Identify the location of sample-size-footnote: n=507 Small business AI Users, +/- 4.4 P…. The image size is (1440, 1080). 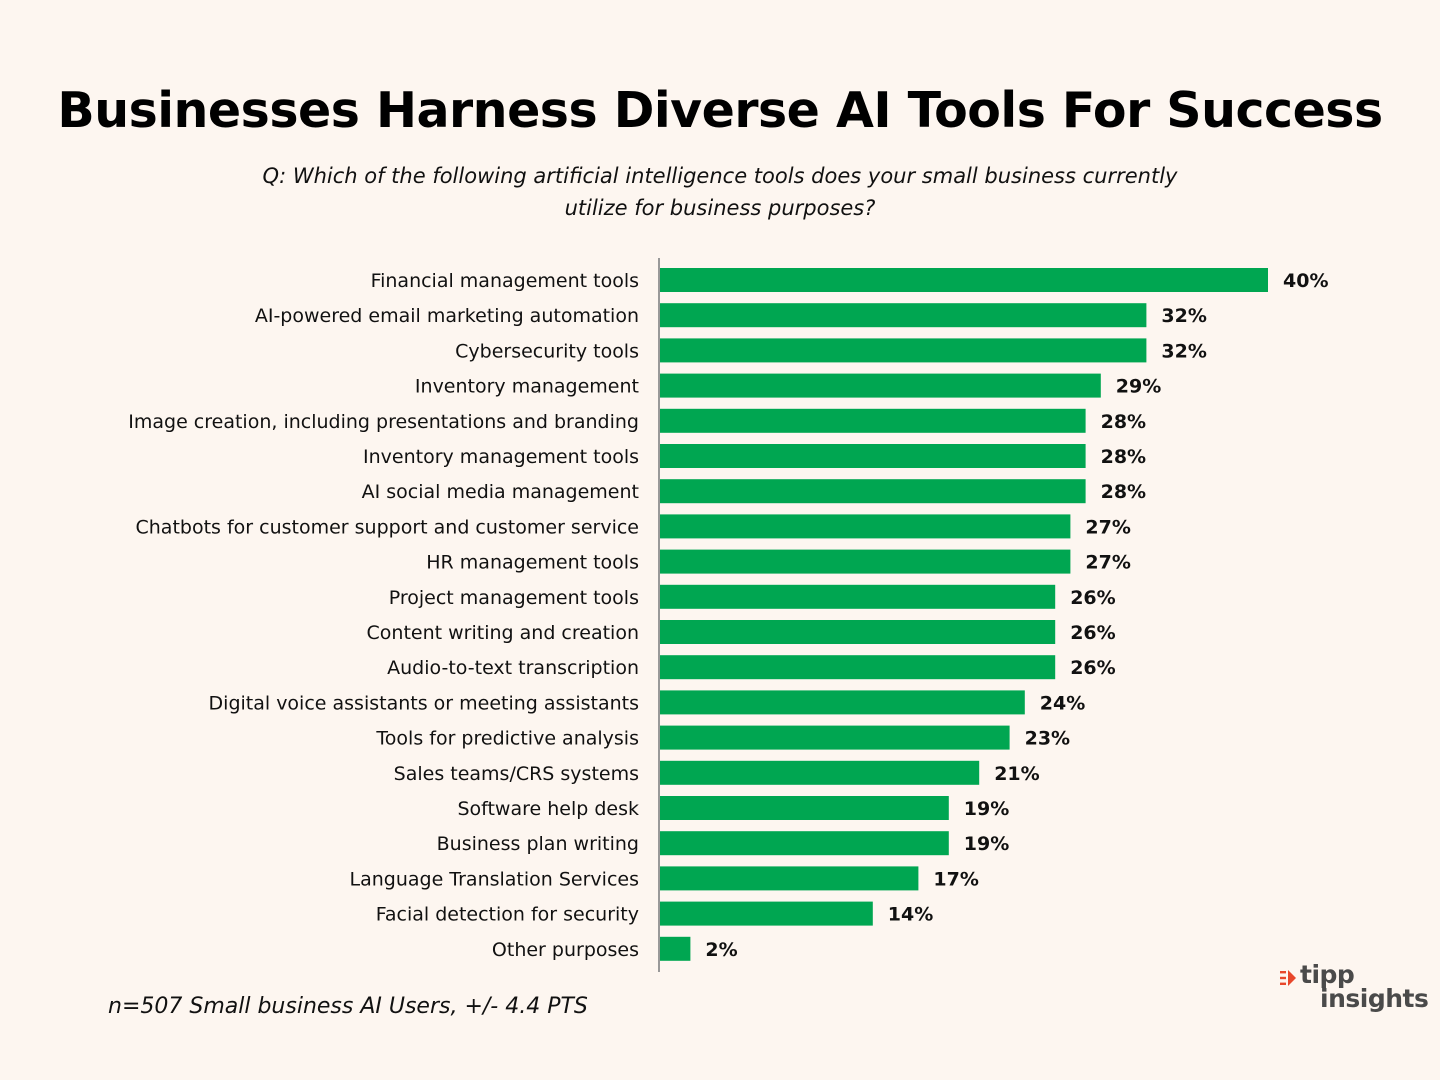
(348, 1006).